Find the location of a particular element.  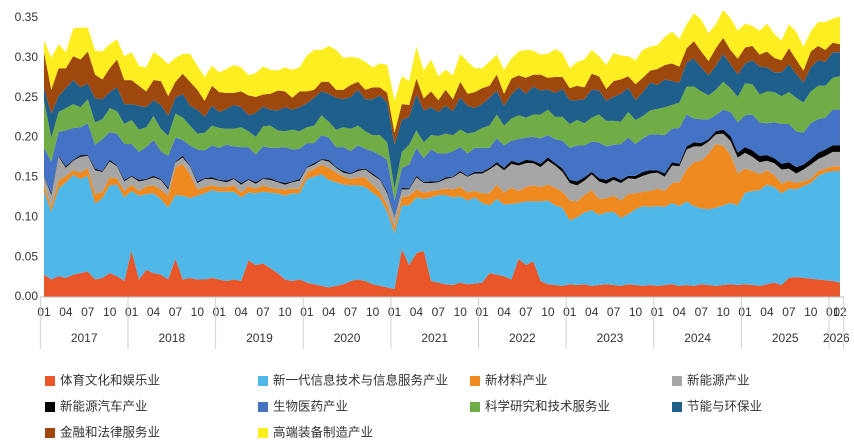

legend-label: 金融和法律服务业 is located at coordinates (110, 431).